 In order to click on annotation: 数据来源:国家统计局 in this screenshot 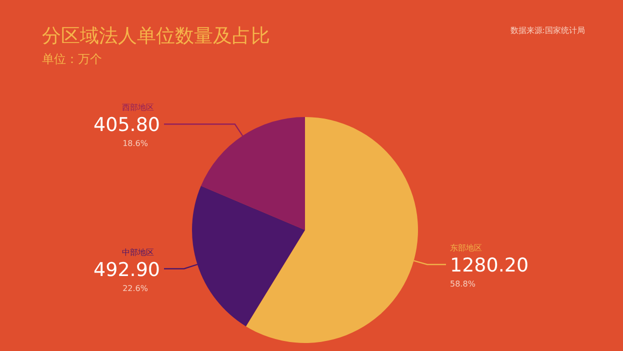, I will do `click(547, 30)`.